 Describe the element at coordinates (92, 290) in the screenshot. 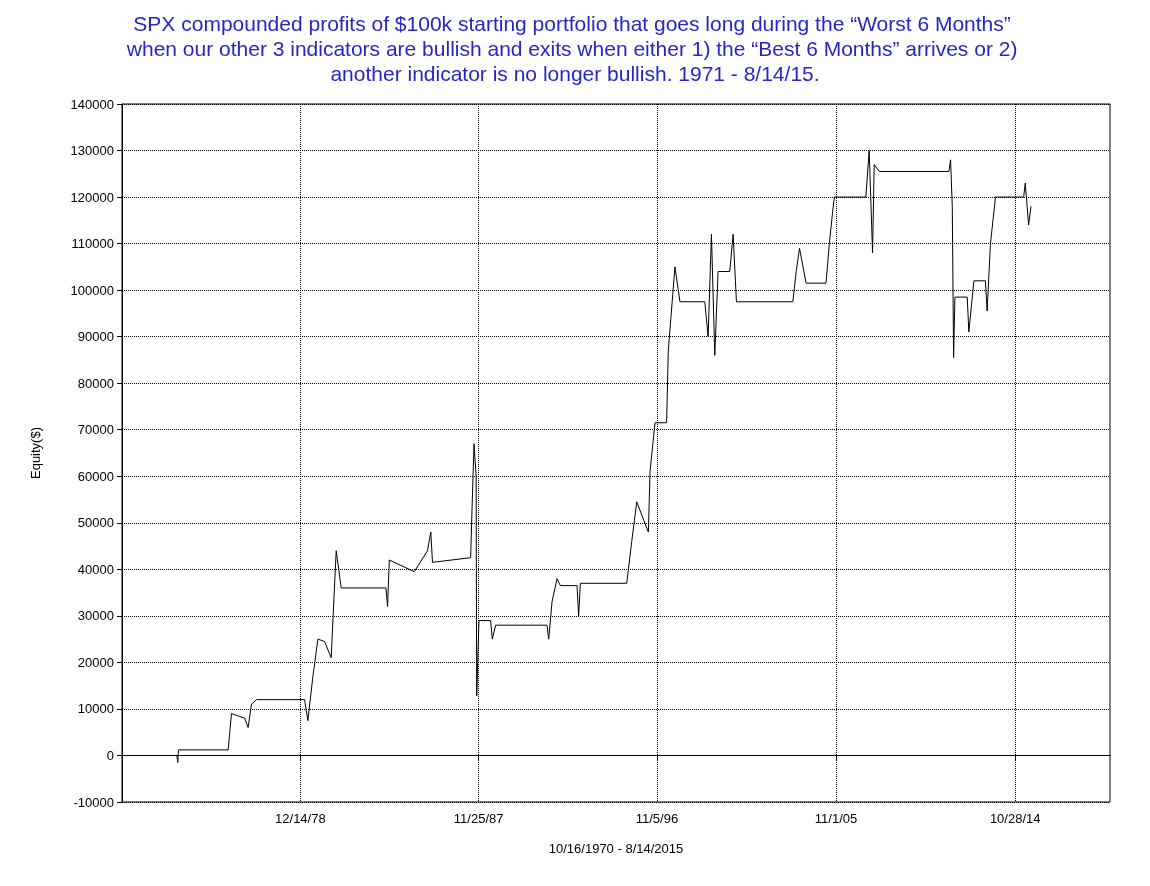

I see `y-tick-label: 100000` at that location.